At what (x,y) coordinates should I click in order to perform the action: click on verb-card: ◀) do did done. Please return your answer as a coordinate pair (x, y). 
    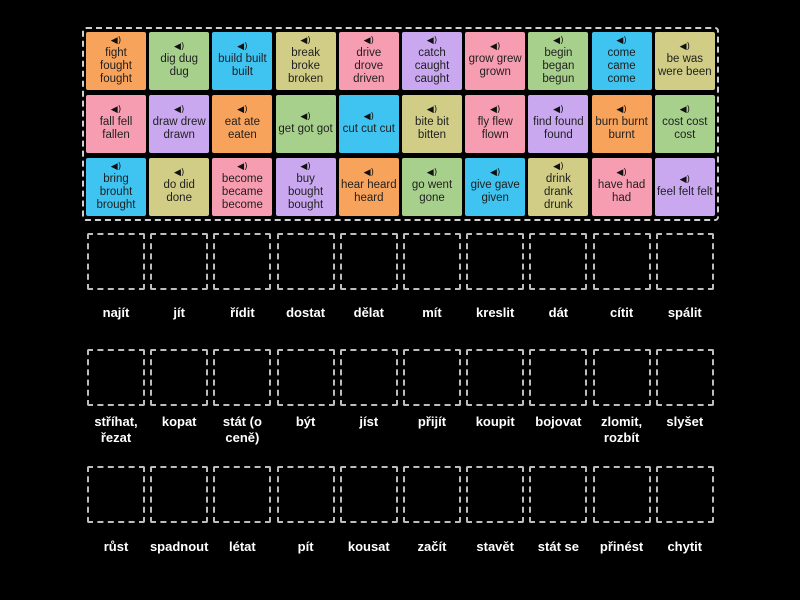
    Looking at the image, I should click on (179, 187).